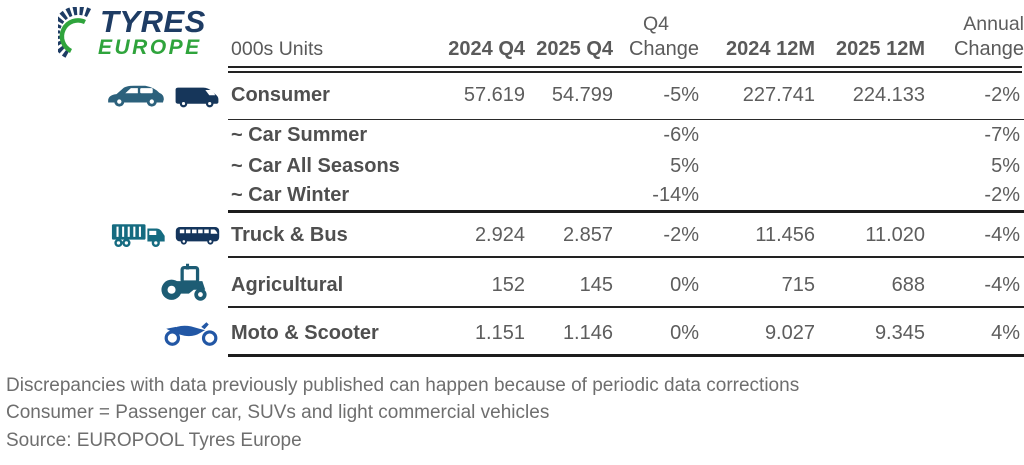 The width and height of the screenshot is (1024, 465). I want to click on van-icon, so click(197, 96).